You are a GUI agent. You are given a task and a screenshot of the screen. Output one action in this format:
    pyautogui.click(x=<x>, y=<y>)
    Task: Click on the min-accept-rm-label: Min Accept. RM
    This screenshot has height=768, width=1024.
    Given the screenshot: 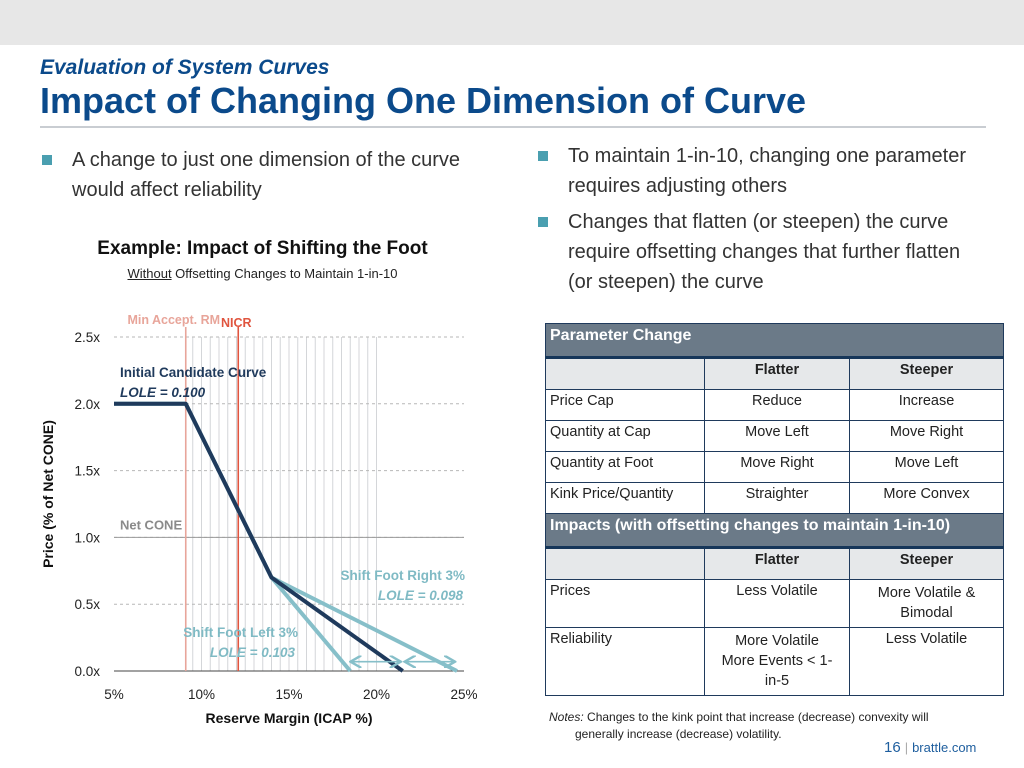 What is the action you would take?
    pyautogui.click(x=173, y=320)
    